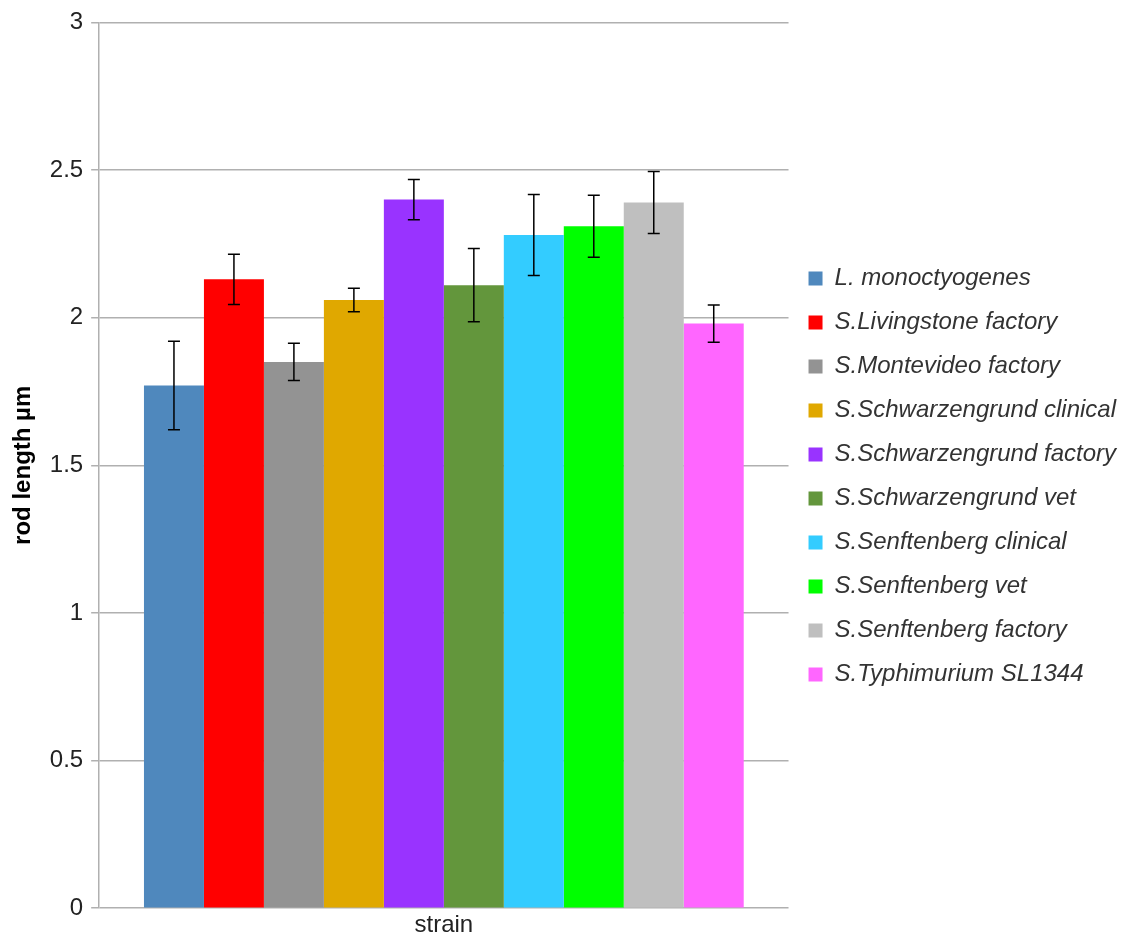 This screenshot has height=948, width=1136. What do you see at coordinates (951, 629) in the screenshot?
I see `legend-label: S.Senftenberg factory` at bounding box center [951, 629].